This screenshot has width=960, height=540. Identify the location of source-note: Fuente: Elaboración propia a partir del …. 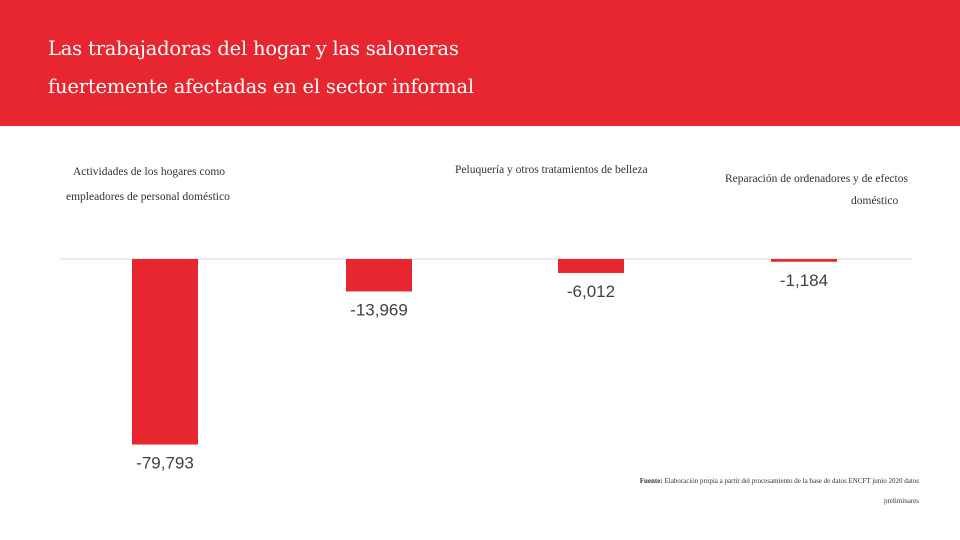
(747, 491).